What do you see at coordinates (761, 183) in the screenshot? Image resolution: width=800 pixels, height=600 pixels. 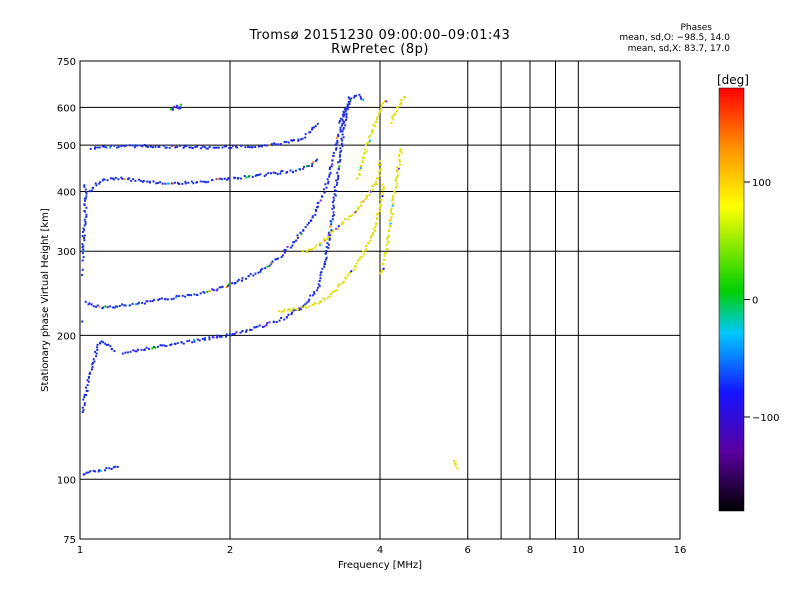 I see `colorbar-tick-label: 100` at bounding box center [761, 183].